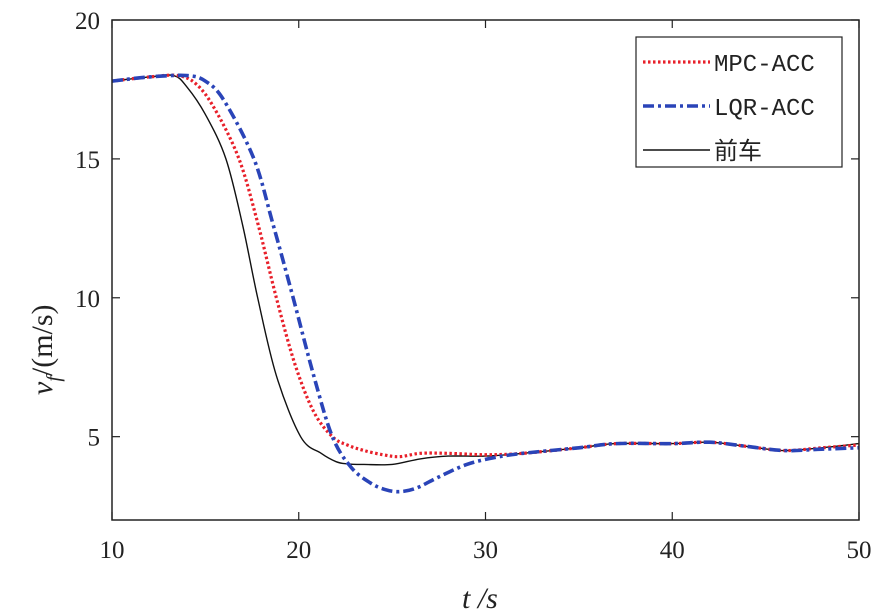  Describe the element at coordinates (87, 160) in the screenshot. I see `y-tick-label: 15` at that location.